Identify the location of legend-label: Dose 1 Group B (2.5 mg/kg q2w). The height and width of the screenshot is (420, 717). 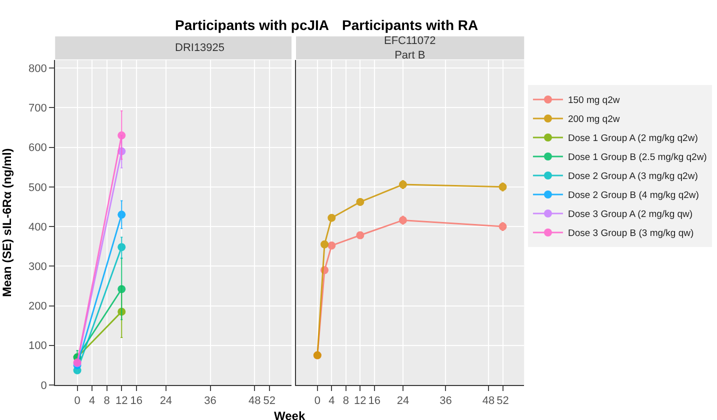
(637, 158).